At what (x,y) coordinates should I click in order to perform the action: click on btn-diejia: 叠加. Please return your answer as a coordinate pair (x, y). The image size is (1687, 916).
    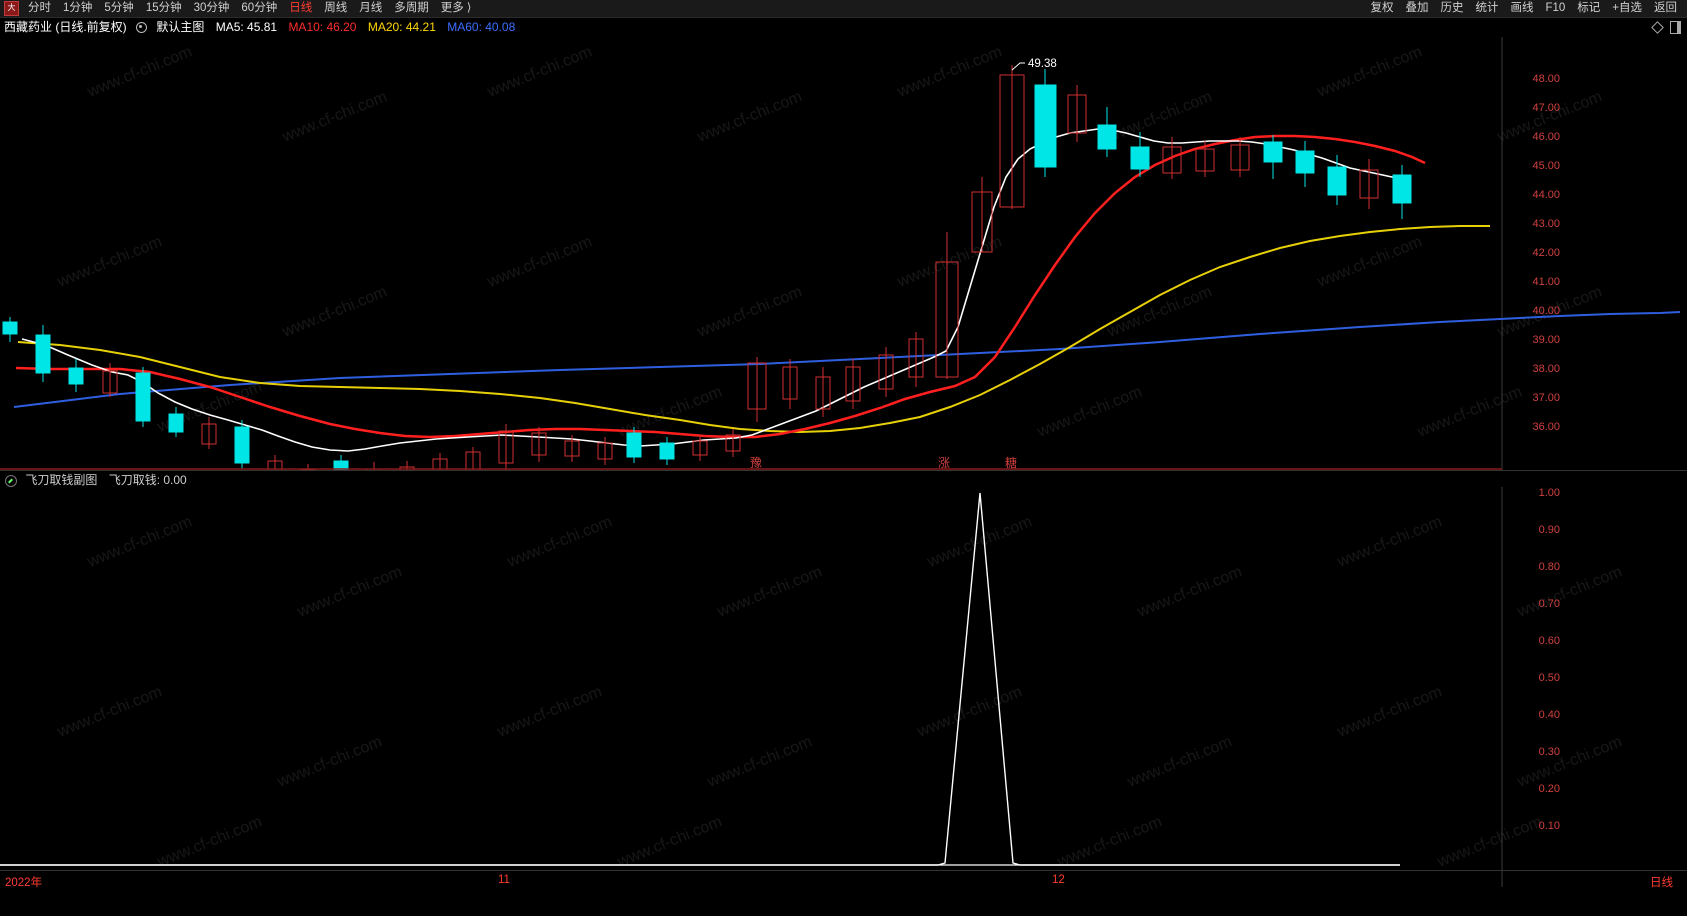
    Looking at the image, I should click on (1417, 8).